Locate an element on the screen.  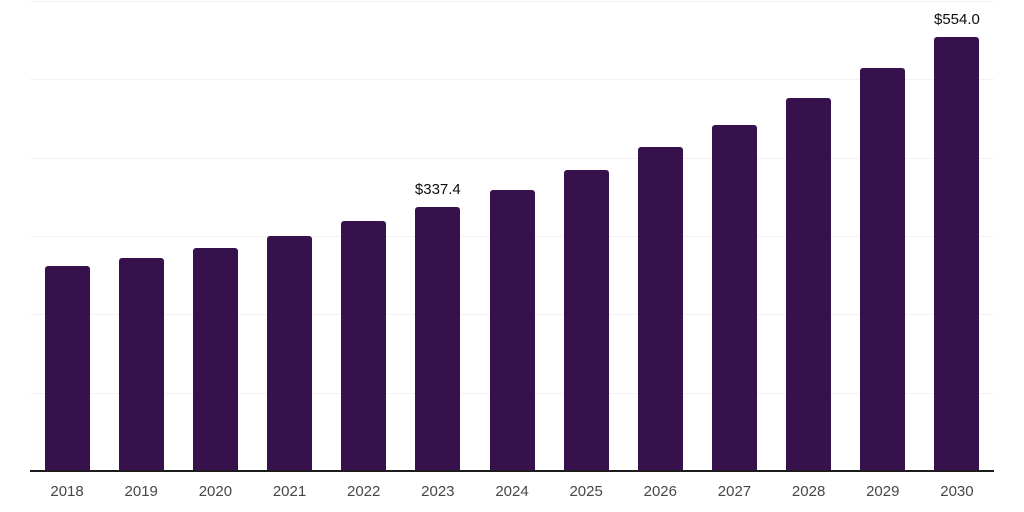
x-tick-2027: 2027 is located at coordinates (734, 491).